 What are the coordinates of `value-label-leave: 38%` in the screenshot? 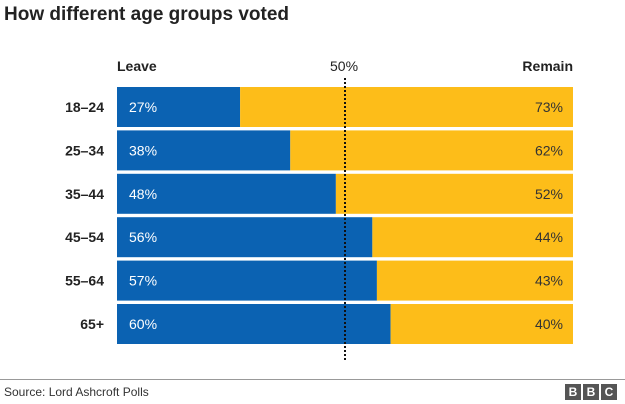 It's located at (143, 150).